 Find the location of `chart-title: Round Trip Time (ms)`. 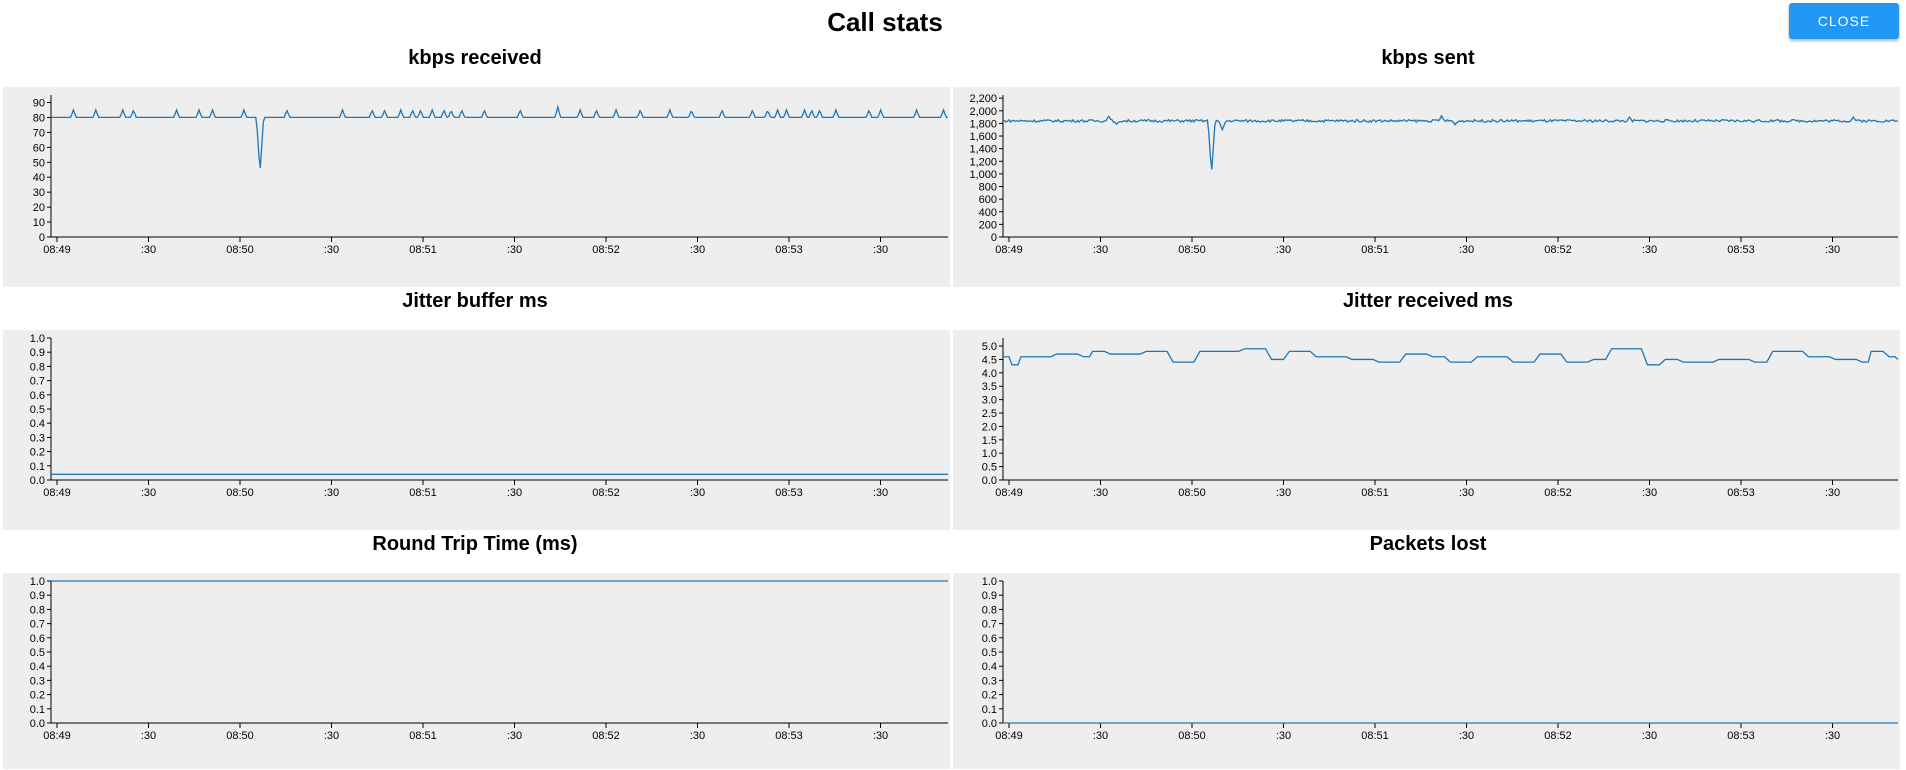

chart-title: Round Trip Time (ms) is located at coordinates (475, 544).